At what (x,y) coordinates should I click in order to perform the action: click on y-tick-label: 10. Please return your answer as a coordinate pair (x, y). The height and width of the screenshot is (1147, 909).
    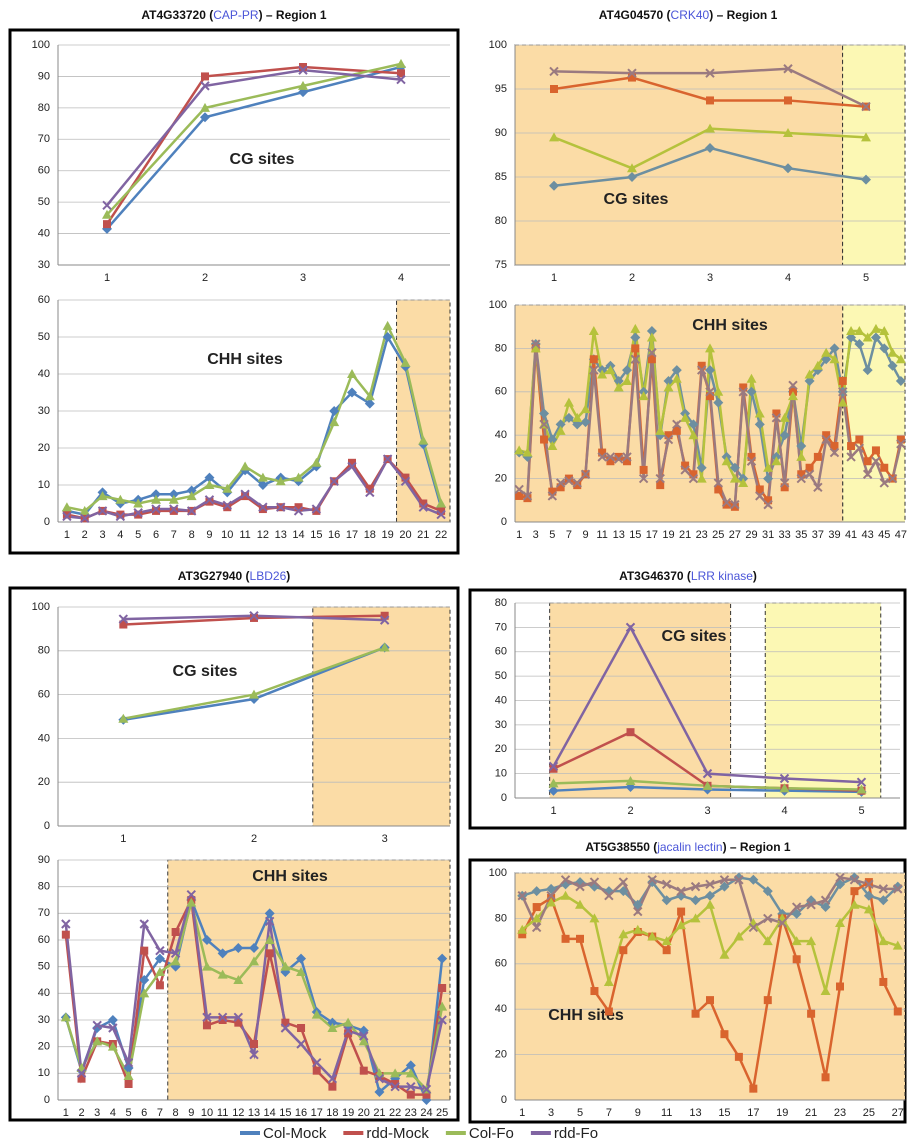
    Looking at the image, I should click on (44, 1073).